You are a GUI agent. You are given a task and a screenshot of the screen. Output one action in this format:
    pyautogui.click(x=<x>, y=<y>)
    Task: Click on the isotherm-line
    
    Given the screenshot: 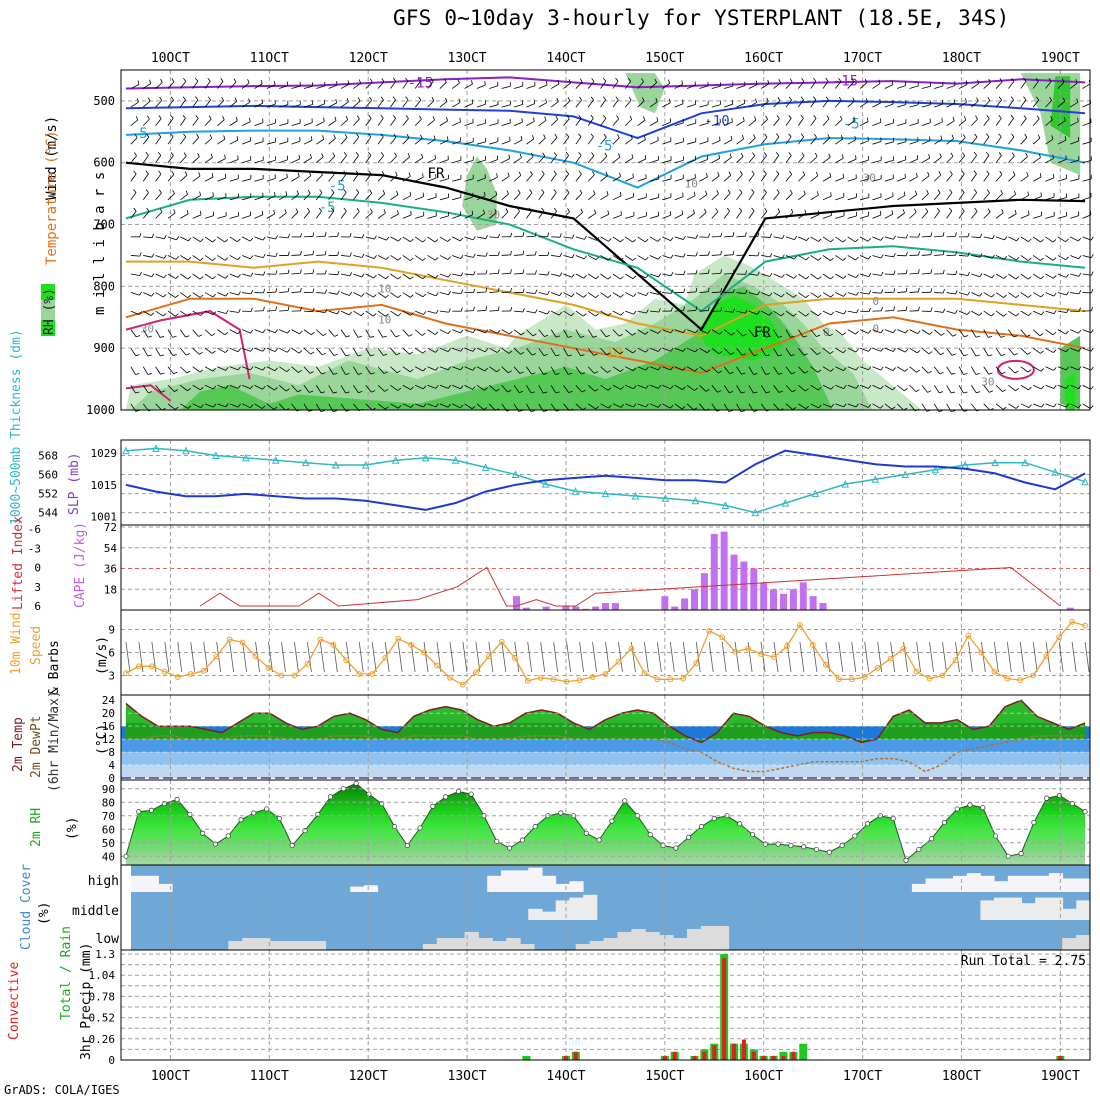 What is the action you would take?
    pyautogui.click(x=605, y=159)
    